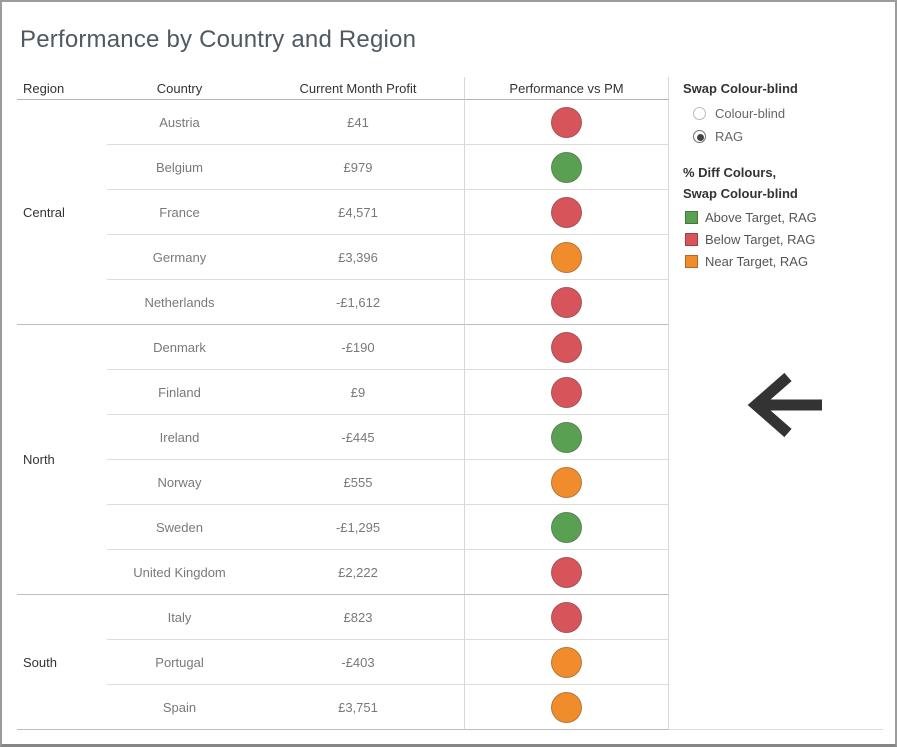  What do you see at coordinates (179, 572) in the screenshot?
I see `country-cell: United Kingdom` at bounding box center [179, 572].